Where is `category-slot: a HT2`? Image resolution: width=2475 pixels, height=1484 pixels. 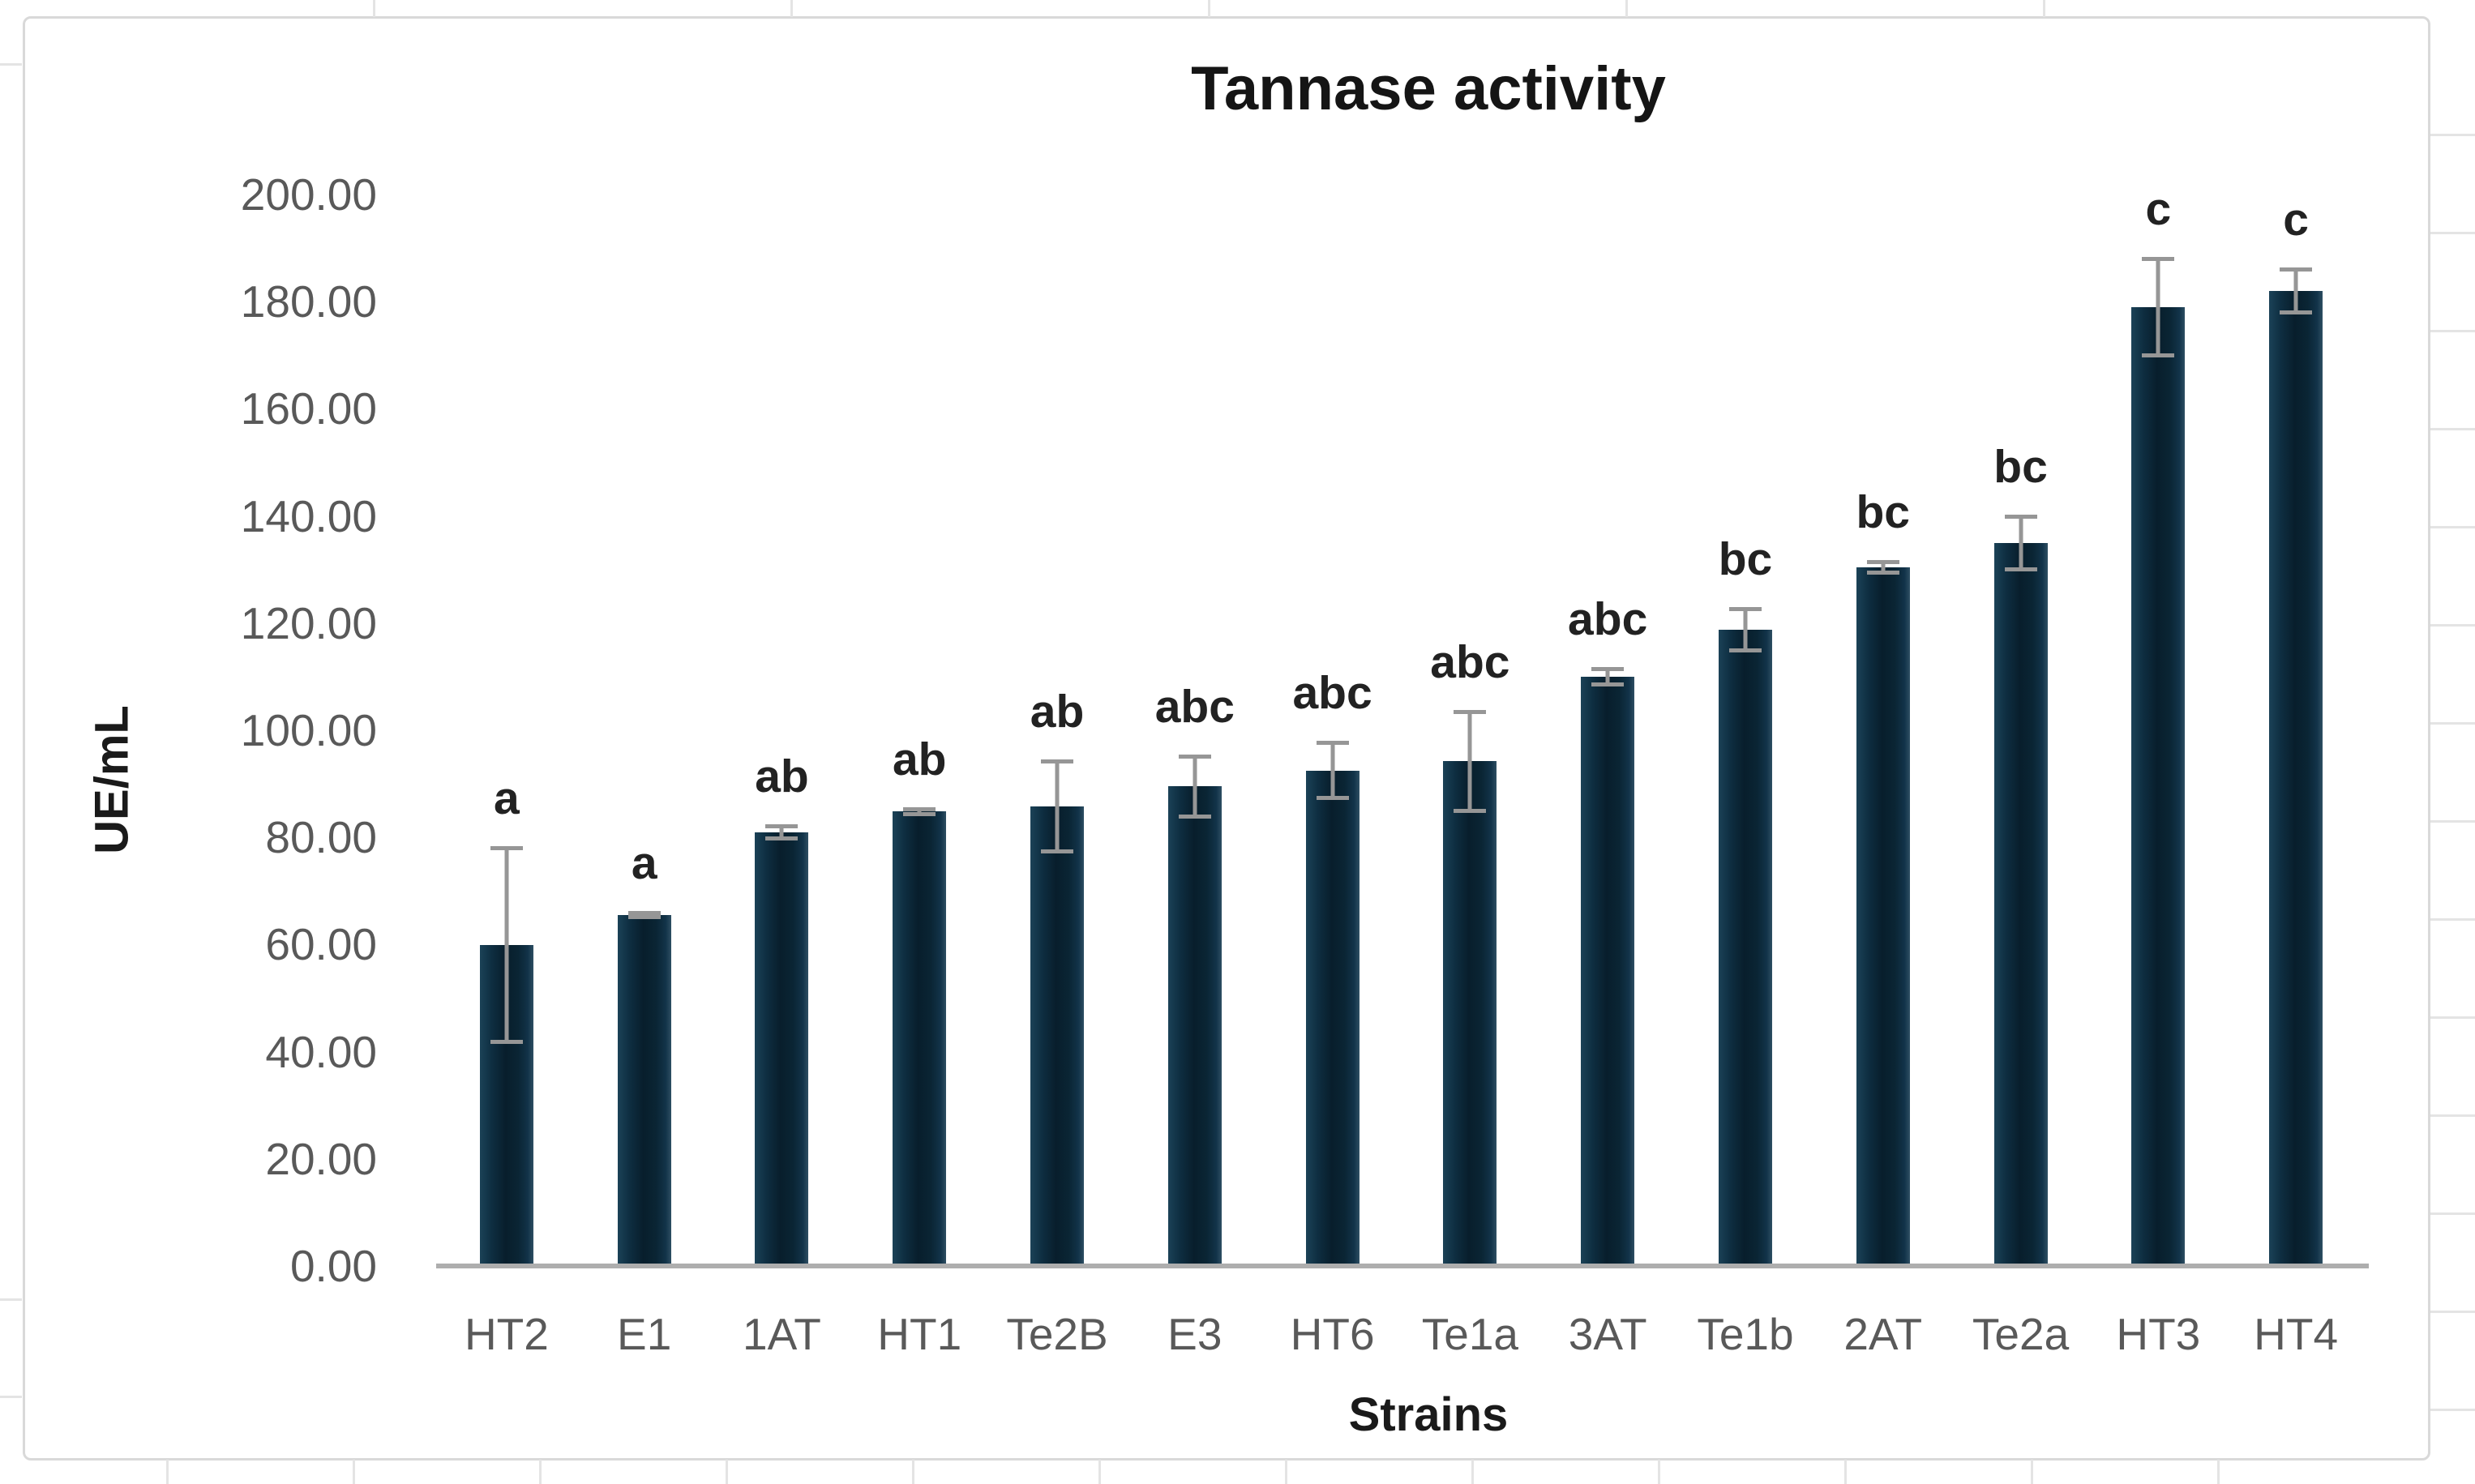
category-slot: a HT2 is located at coordinates (507, 777).